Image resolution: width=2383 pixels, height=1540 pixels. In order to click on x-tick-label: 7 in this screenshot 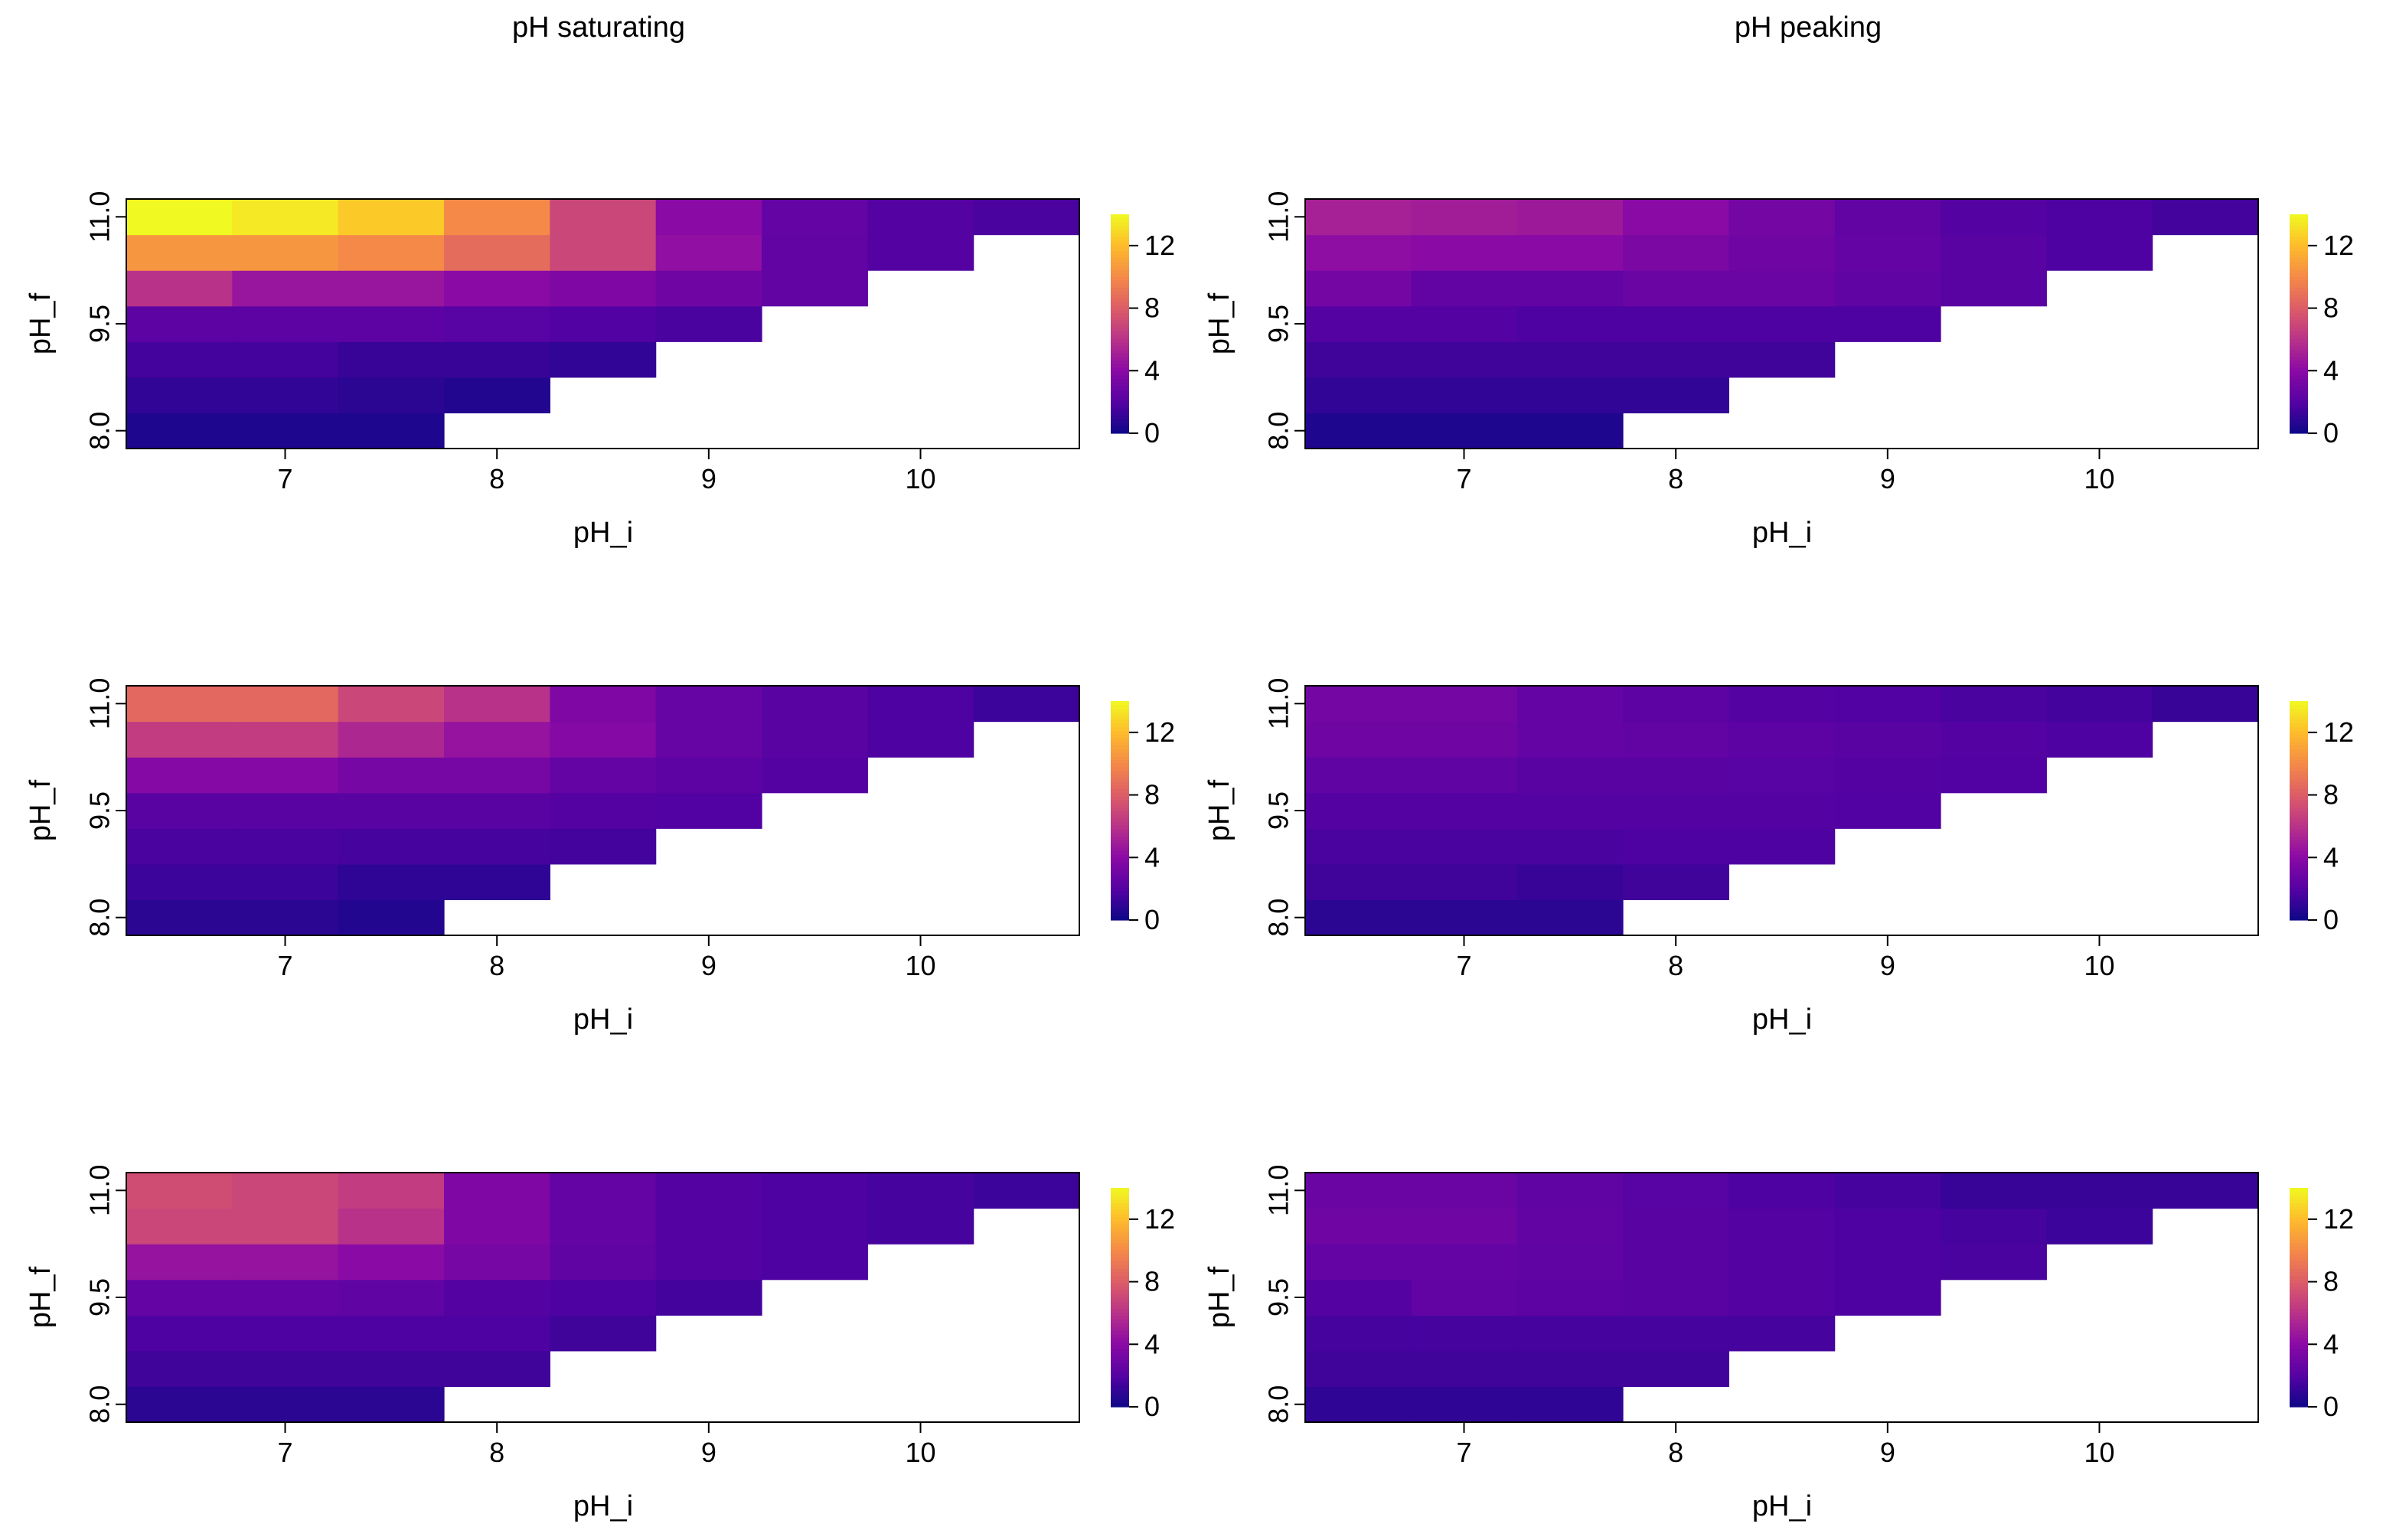, I will do `click(284, 1452)`.